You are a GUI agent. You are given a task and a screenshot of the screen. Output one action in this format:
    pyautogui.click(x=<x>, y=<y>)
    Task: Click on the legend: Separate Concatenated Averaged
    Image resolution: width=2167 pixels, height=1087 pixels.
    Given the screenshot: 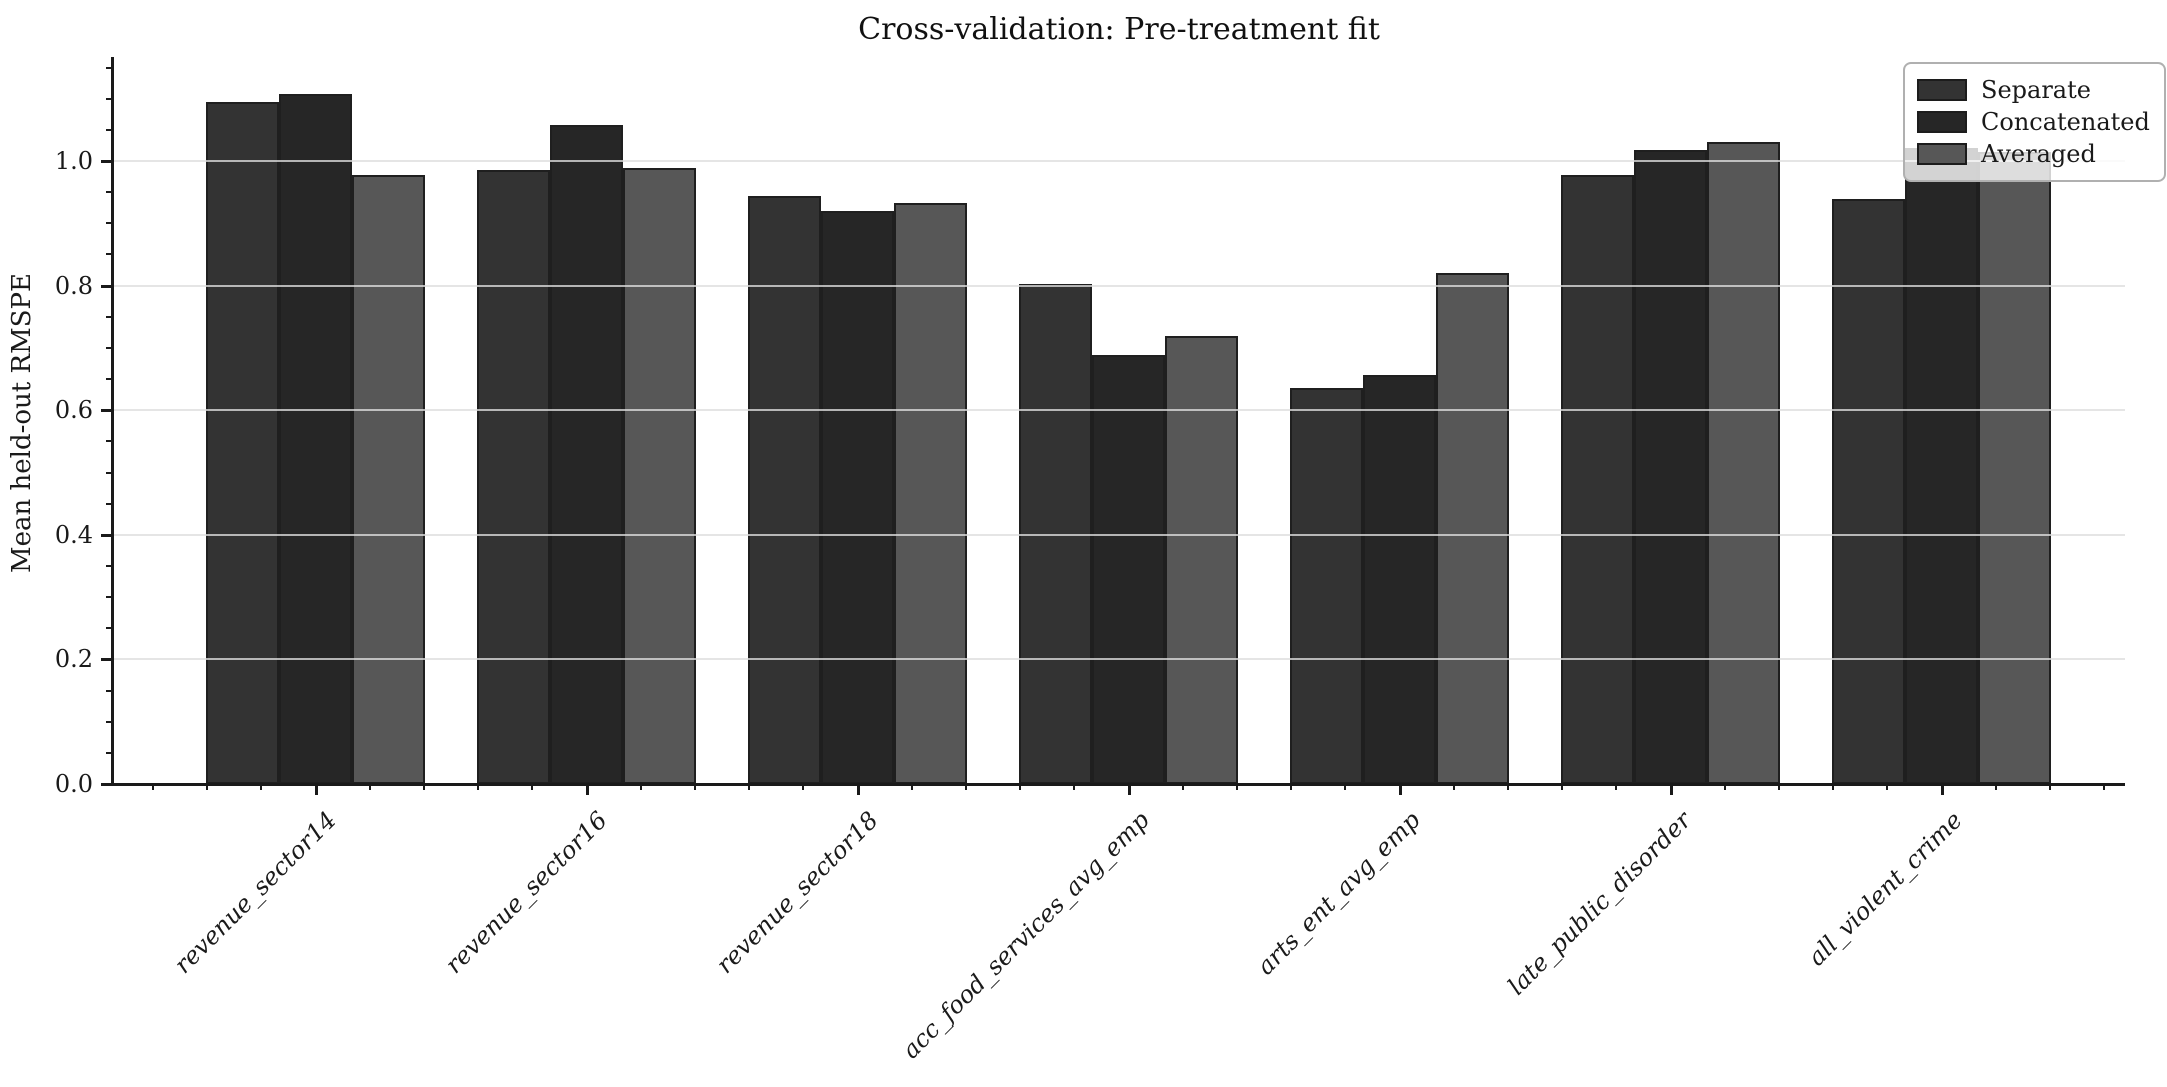 What is the action you would take?
    pyautogui.click(x=2034, y=122)
    